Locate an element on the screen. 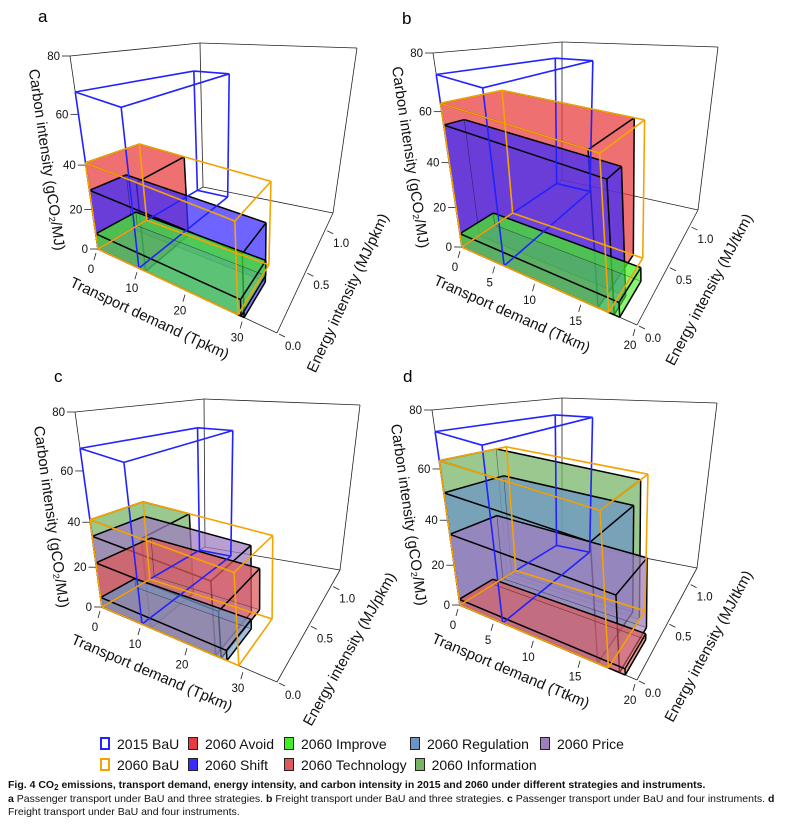 The image size is (795, 833). panel-letter: d is located at coordinates (407, 376).